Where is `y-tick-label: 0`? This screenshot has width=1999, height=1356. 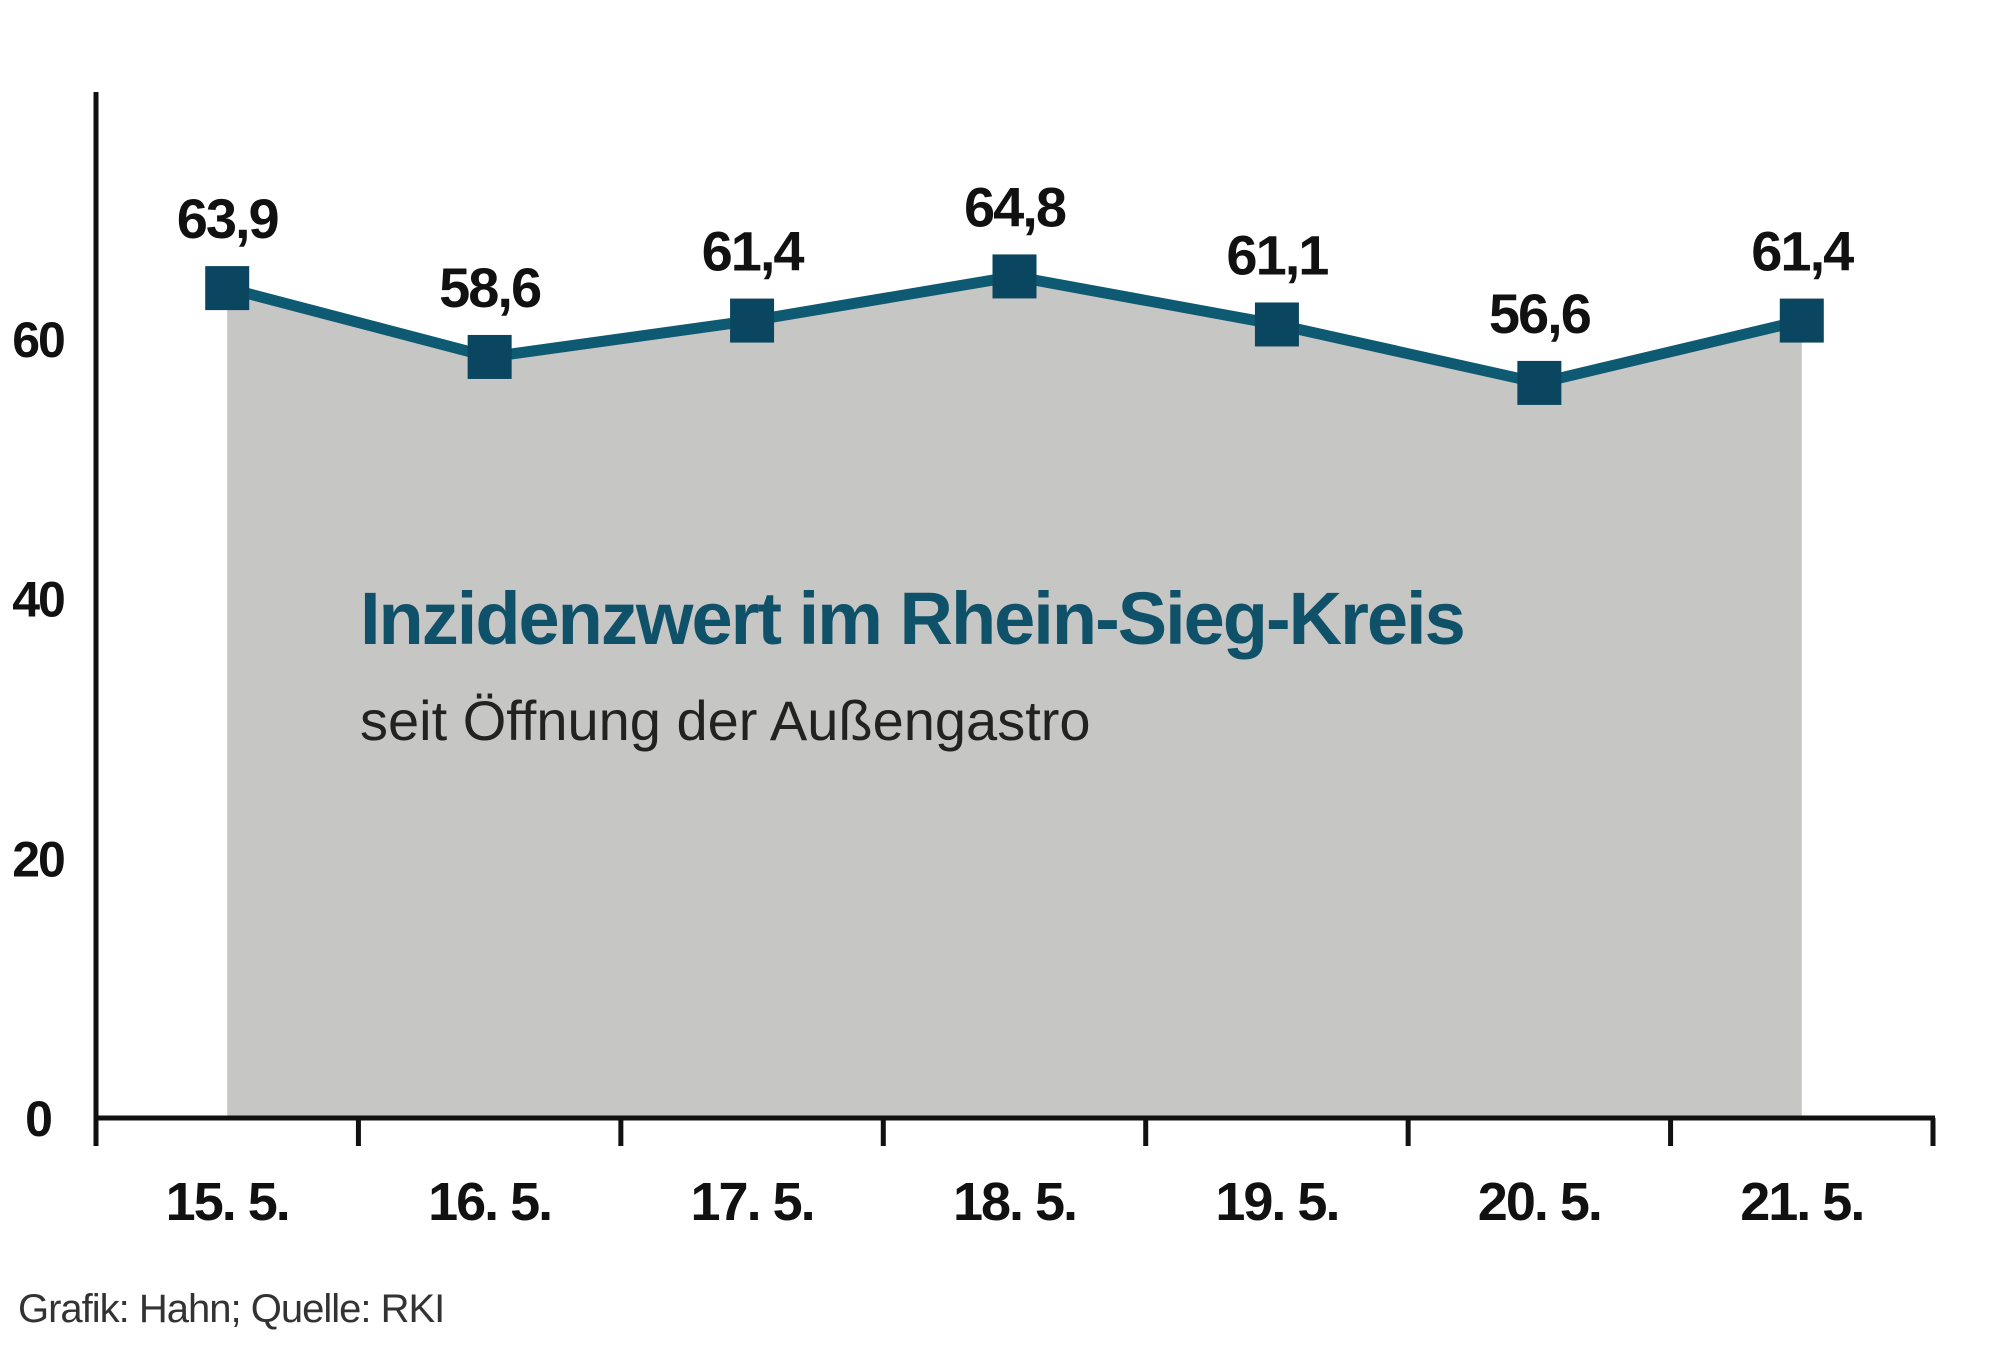 y-tick-label: 0 is located at coordinates (38, 1119).